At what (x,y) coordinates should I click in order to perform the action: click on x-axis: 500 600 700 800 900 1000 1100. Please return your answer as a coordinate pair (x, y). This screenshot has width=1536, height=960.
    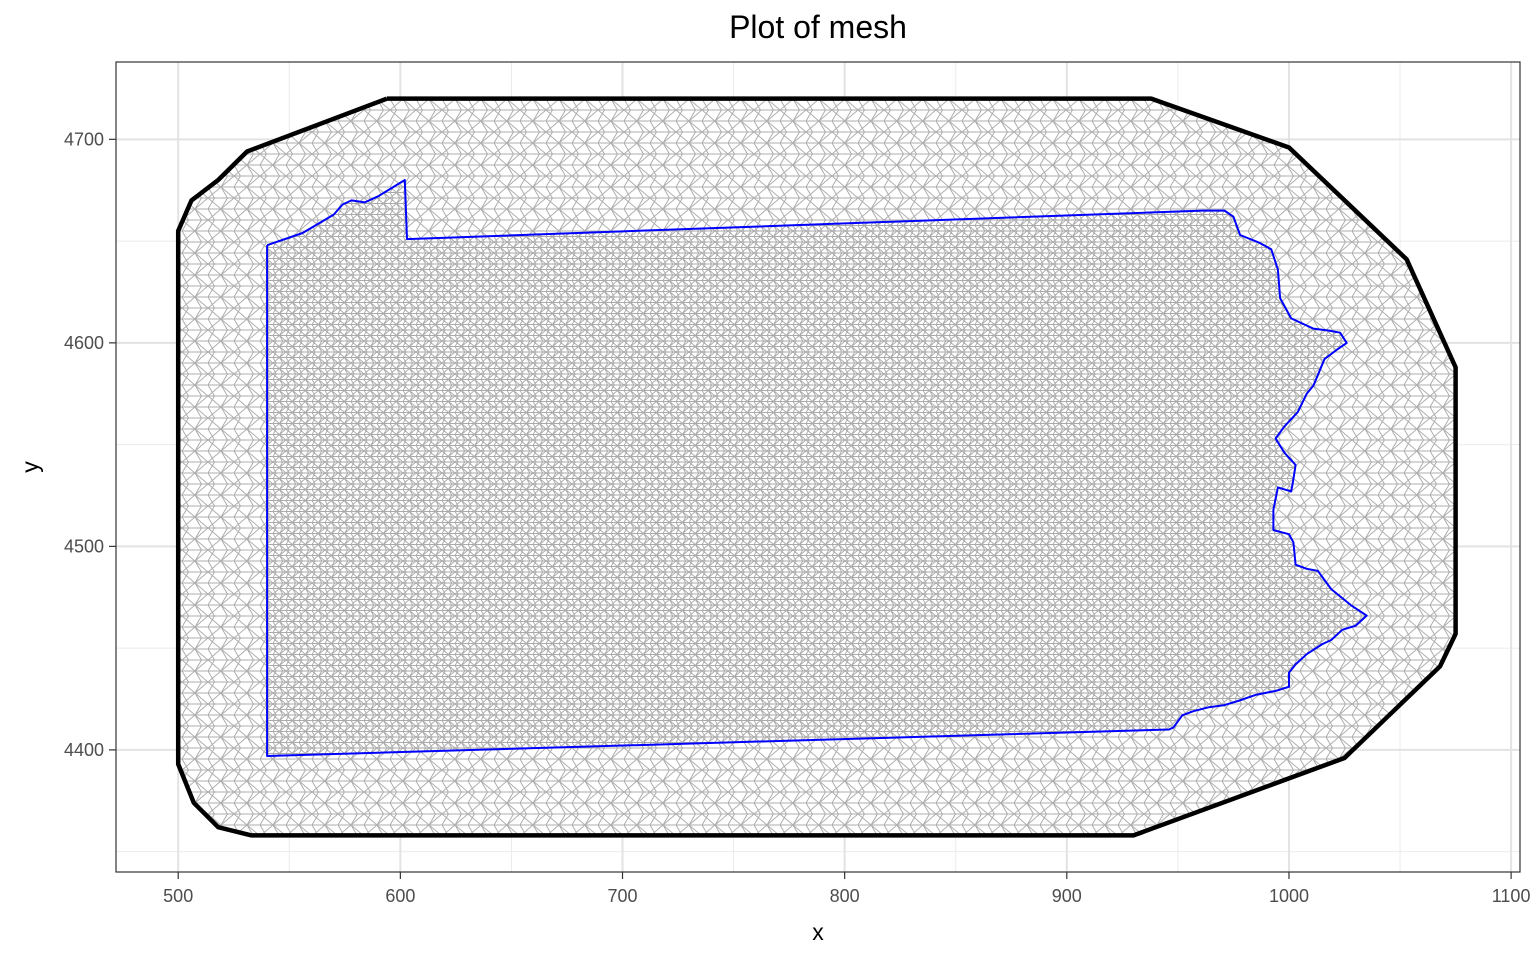
    Looking at the image, I should click on (846, 889).